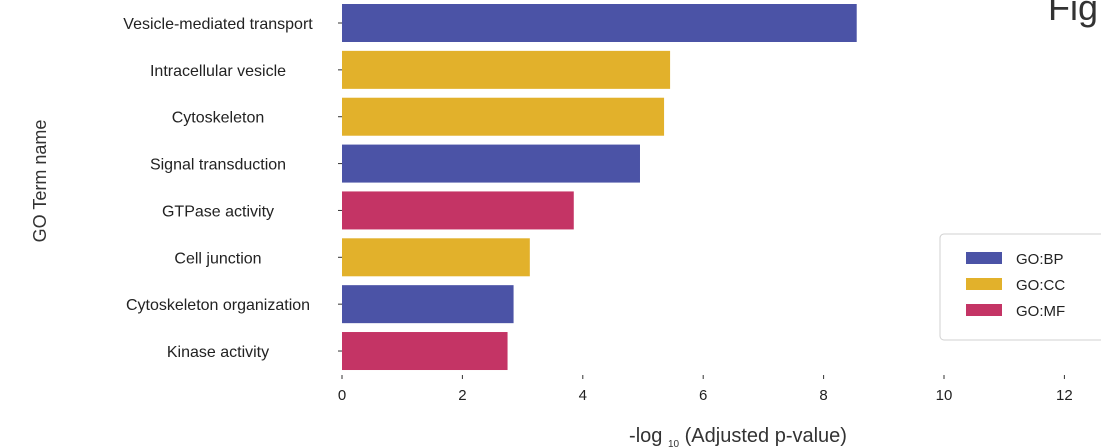  I want to click on y-tick-label: GTPase activity, so click(218, 211).